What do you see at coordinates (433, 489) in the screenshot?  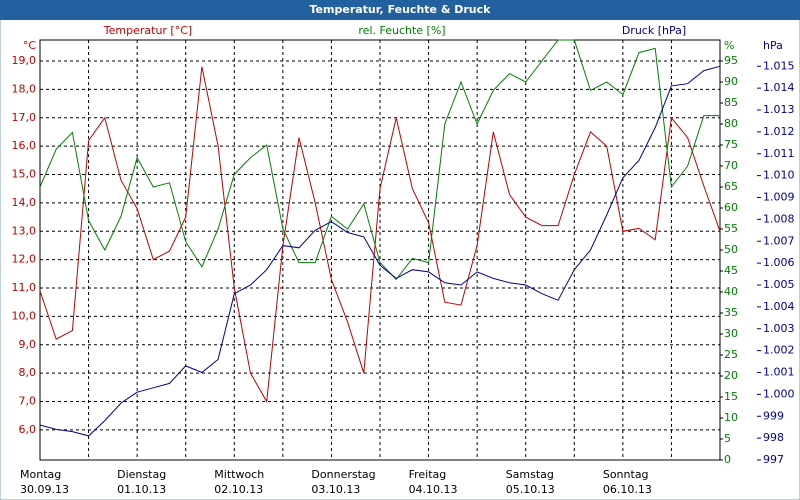 I see `x-tick-date: 04.10.13` at bounding box center [433, 489].